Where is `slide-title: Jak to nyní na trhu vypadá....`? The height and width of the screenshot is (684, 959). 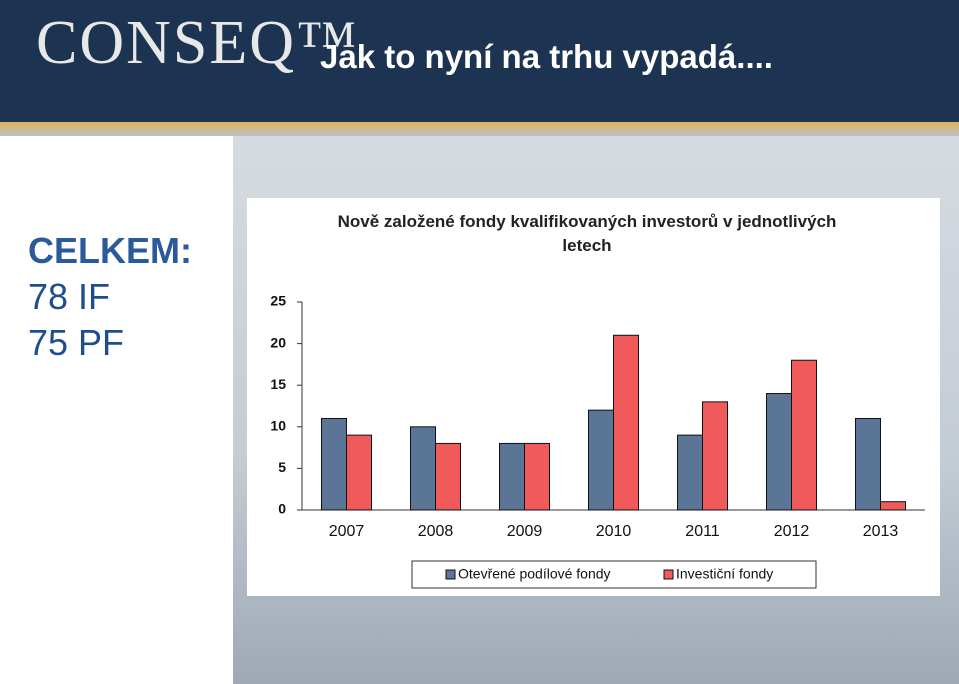
slide-title: Jak to nyní na trhu vypadá.... is located at coordinates (546, 56).